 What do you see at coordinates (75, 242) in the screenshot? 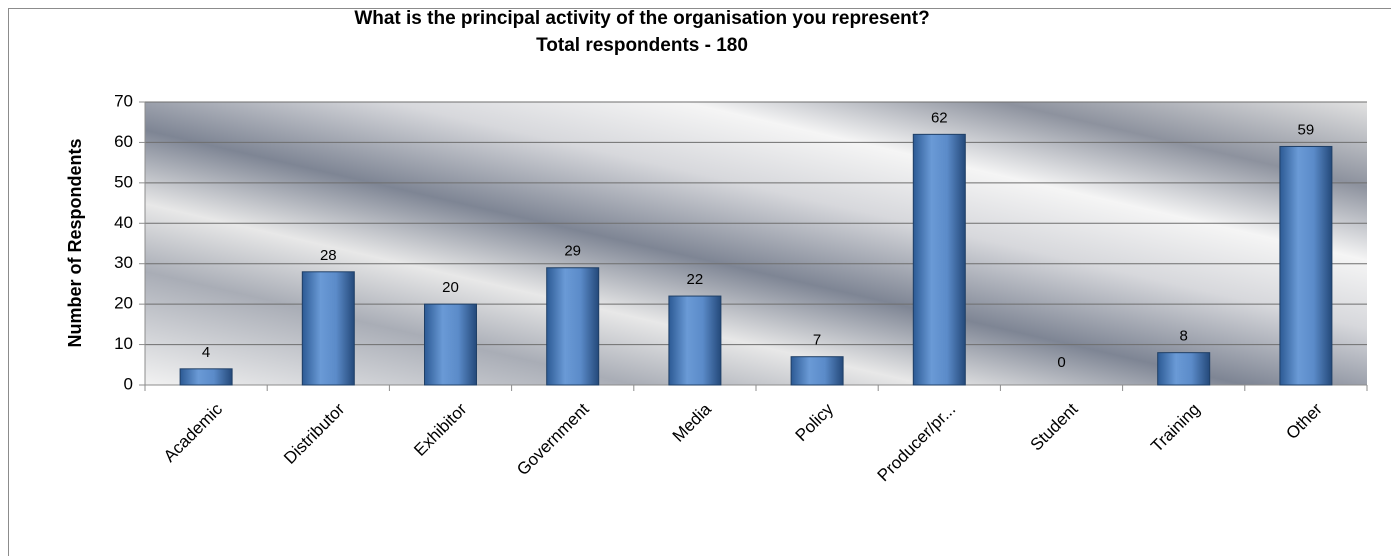
I see `y-axis-title: Number of Respondents` at bounding box center [75, 242].